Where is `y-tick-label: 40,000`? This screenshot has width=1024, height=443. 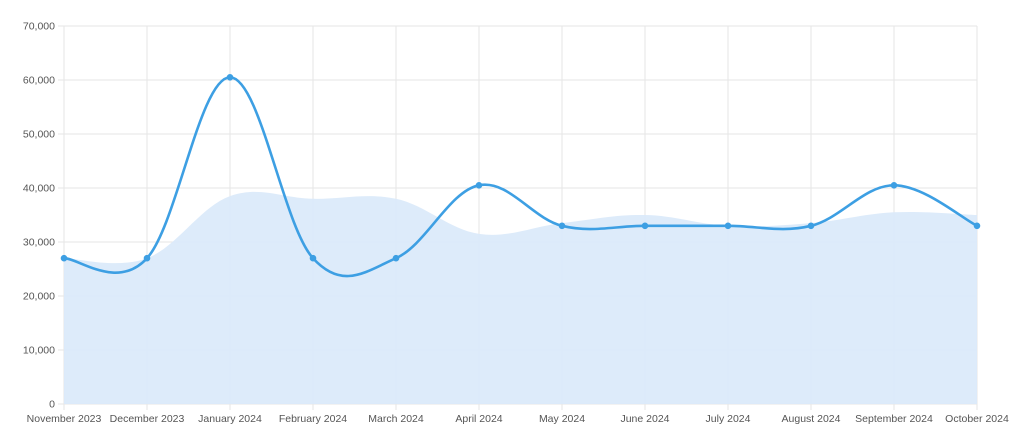 y-tick-label: 40,000 is located at coordinates (39, 189).